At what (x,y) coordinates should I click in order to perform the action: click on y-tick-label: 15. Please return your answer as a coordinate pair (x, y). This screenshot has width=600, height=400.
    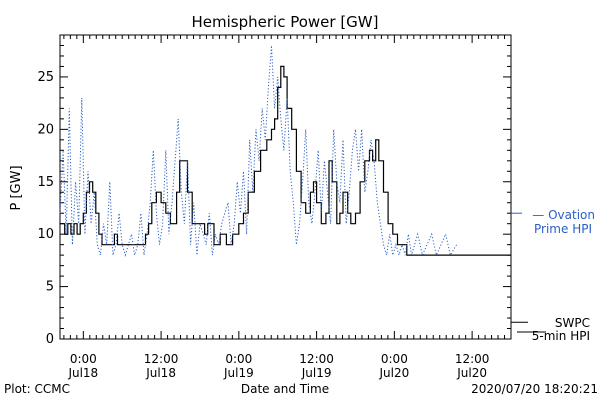
    Looking at the image, I should click on (45, 182).